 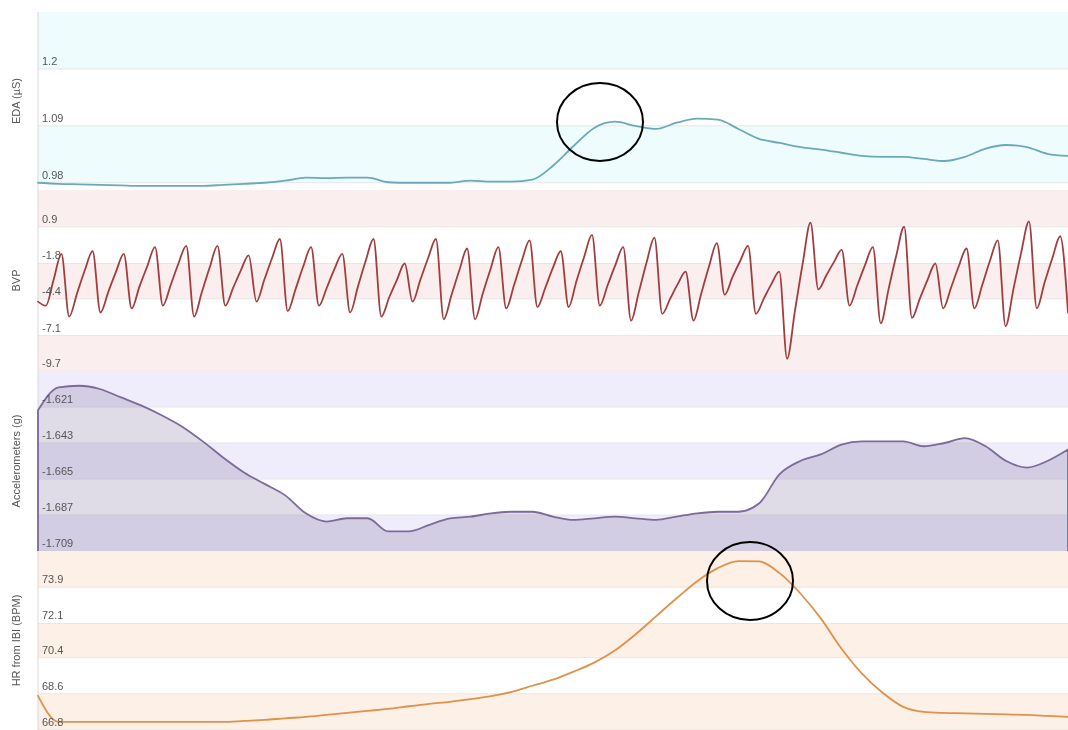 I want to click on y-tick-label: 73.9, so click(x=53, y=579).